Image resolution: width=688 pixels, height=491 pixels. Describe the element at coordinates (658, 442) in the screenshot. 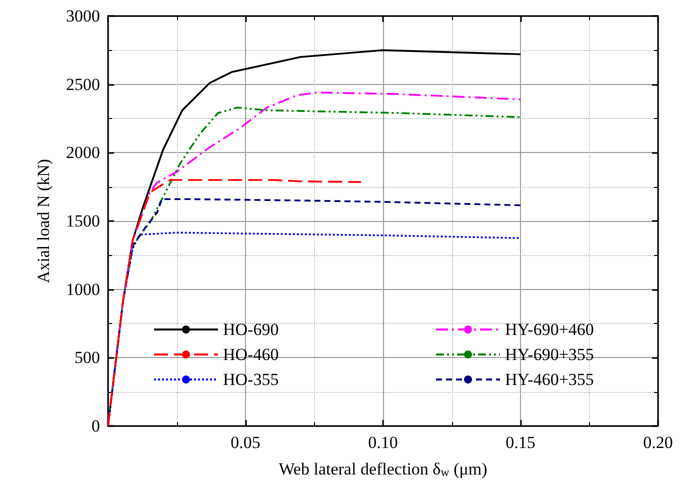

I see `x-tick-label: 0.20` at that location.